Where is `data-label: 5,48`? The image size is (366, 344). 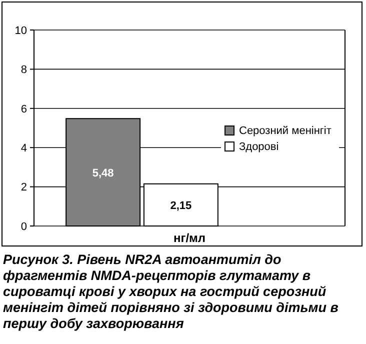
data-label: 5,48 is located at coordinates (103, 173).